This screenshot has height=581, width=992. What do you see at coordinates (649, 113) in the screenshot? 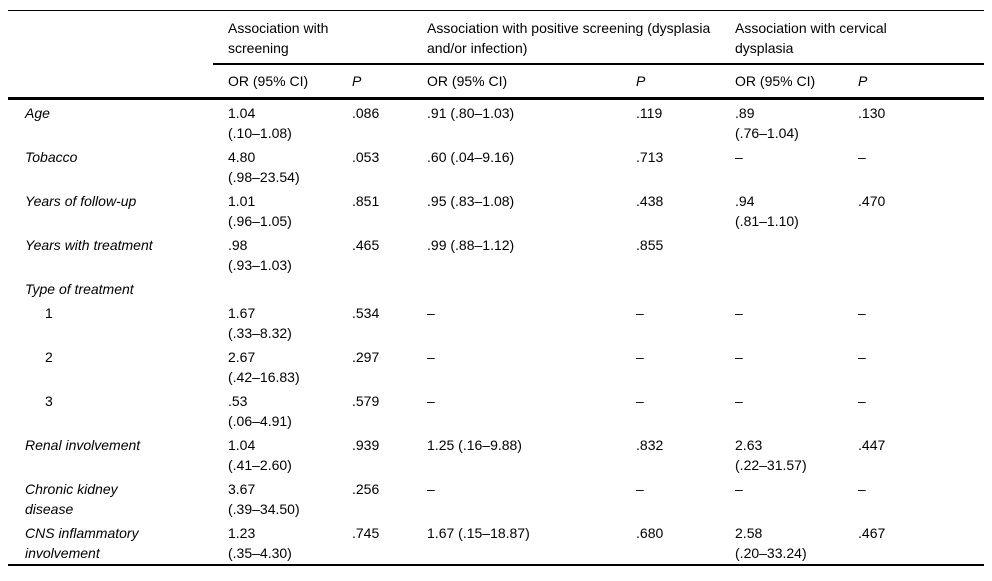
I see `p-value-cell: .119` at bounding box center [649, 113].